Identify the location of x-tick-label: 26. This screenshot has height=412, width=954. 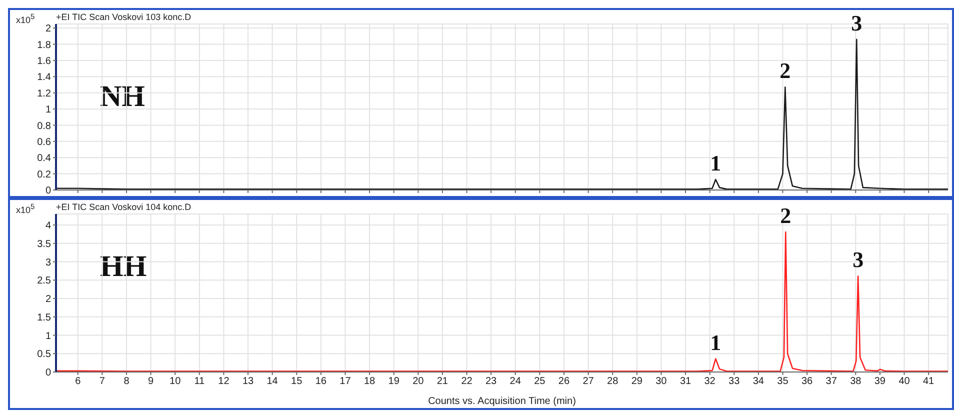
(564, 382).